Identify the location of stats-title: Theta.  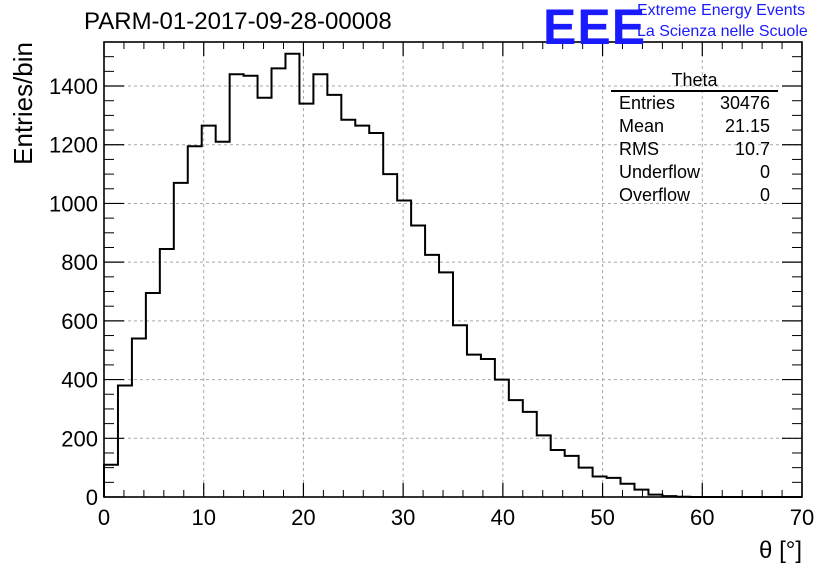
(694, 81).